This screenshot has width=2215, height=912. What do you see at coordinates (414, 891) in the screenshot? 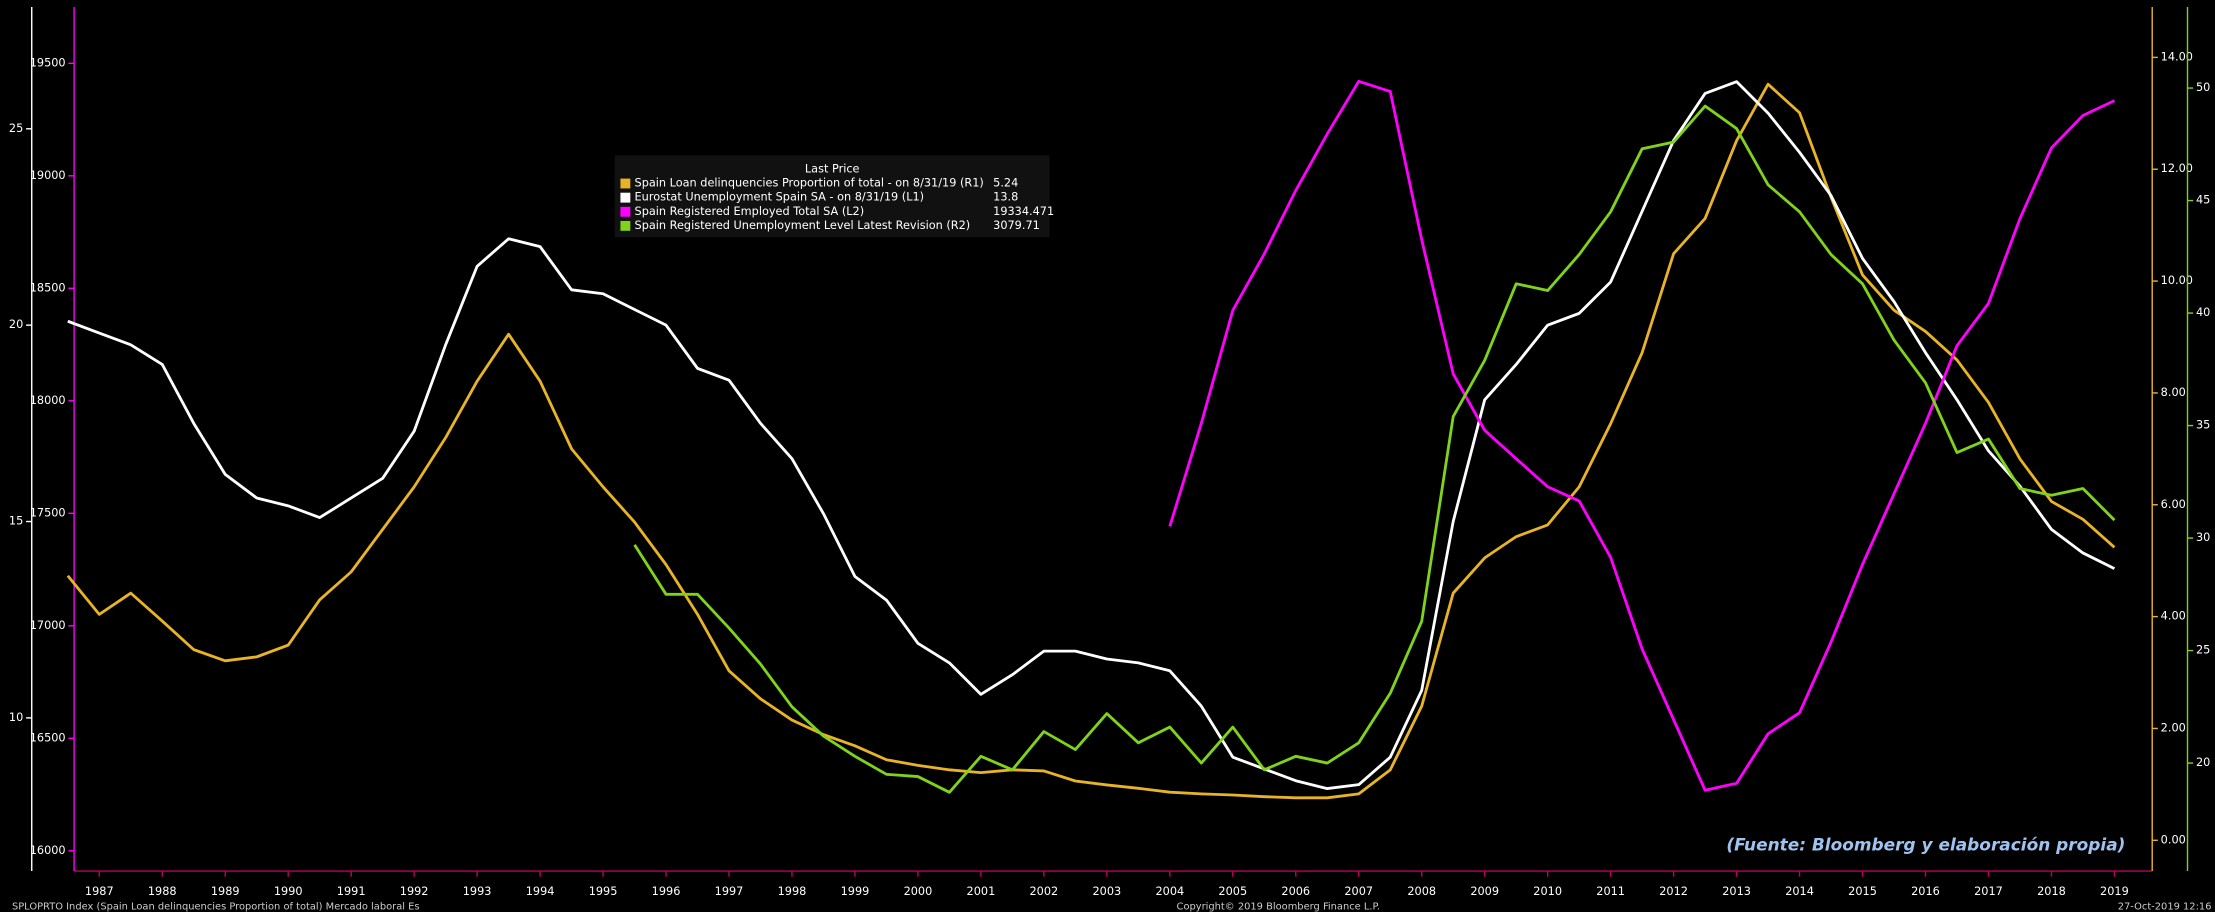
I see `x-tick-label: 1992` at bounding box center [414, 891].